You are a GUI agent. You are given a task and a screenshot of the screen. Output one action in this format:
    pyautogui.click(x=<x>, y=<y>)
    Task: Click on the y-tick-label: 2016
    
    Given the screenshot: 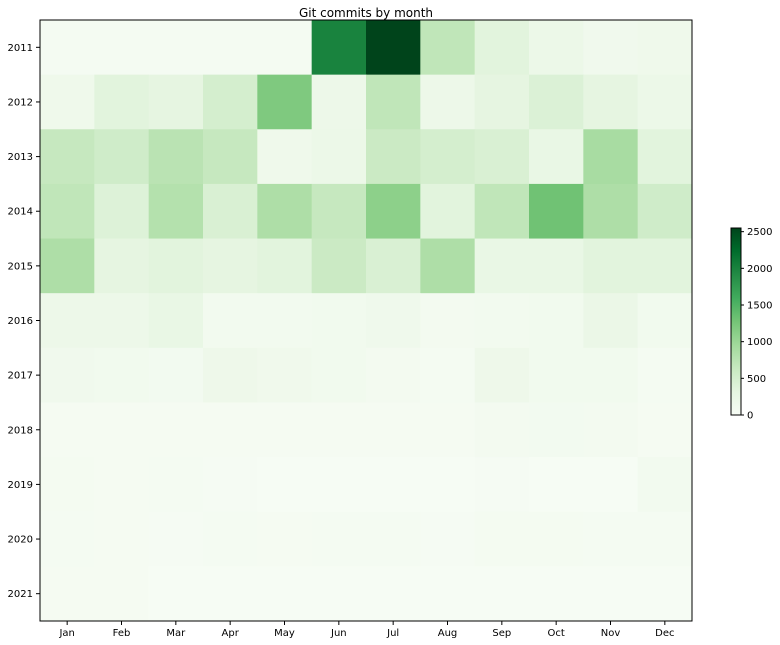 What is the action you would take?
    pyautogui.click(x=20, y=321)
    